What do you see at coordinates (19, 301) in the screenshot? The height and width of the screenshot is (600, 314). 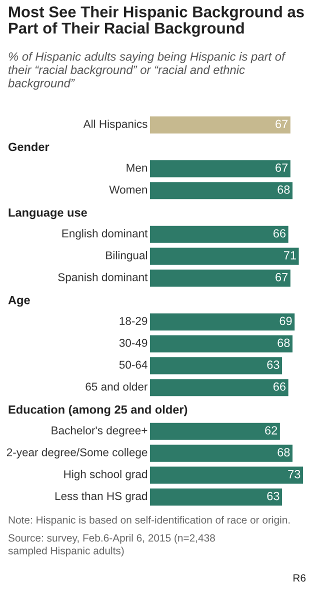 I see `text: Age` at bounding box center [19, 301].